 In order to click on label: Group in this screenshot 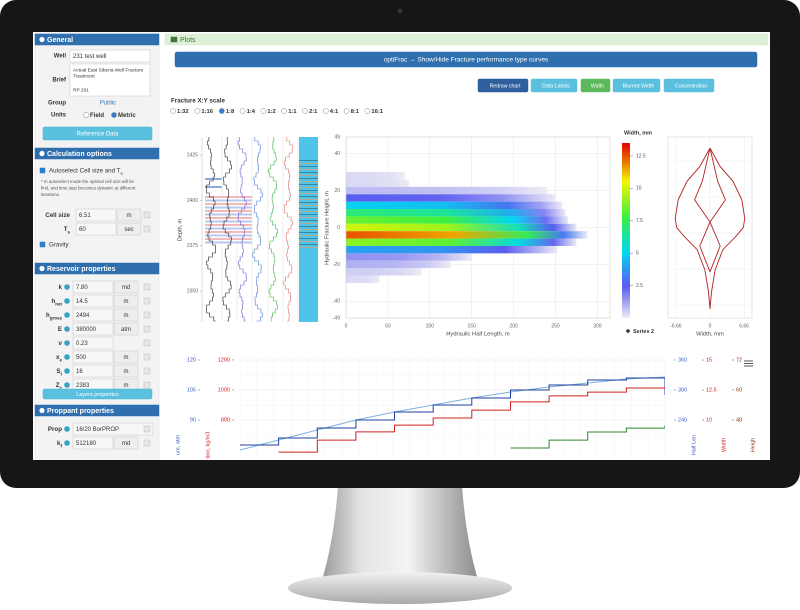, I will do `click(57, 104)`.